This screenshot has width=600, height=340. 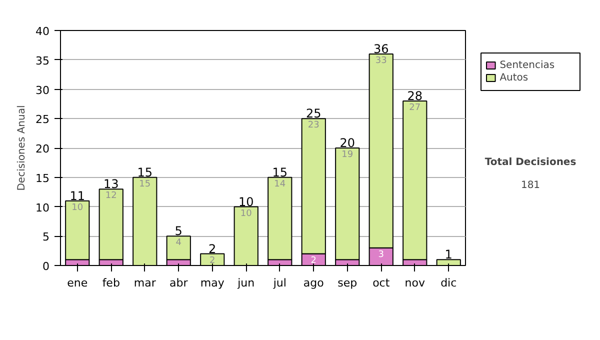 I want to click on total-label: 11, so click(x=78, y=195).